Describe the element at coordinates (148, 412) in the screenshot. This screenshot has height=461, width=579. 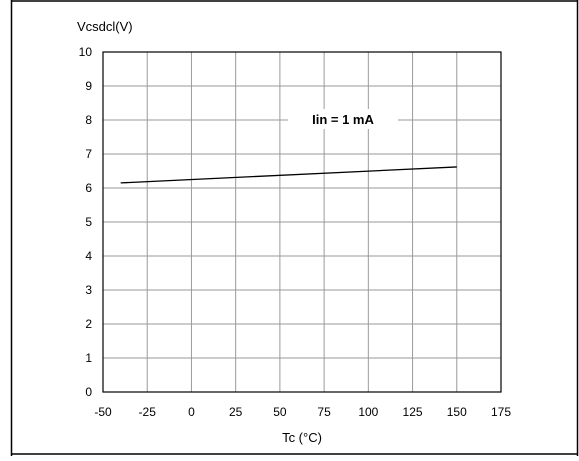
I see `x-tick-label: -25` at that location.